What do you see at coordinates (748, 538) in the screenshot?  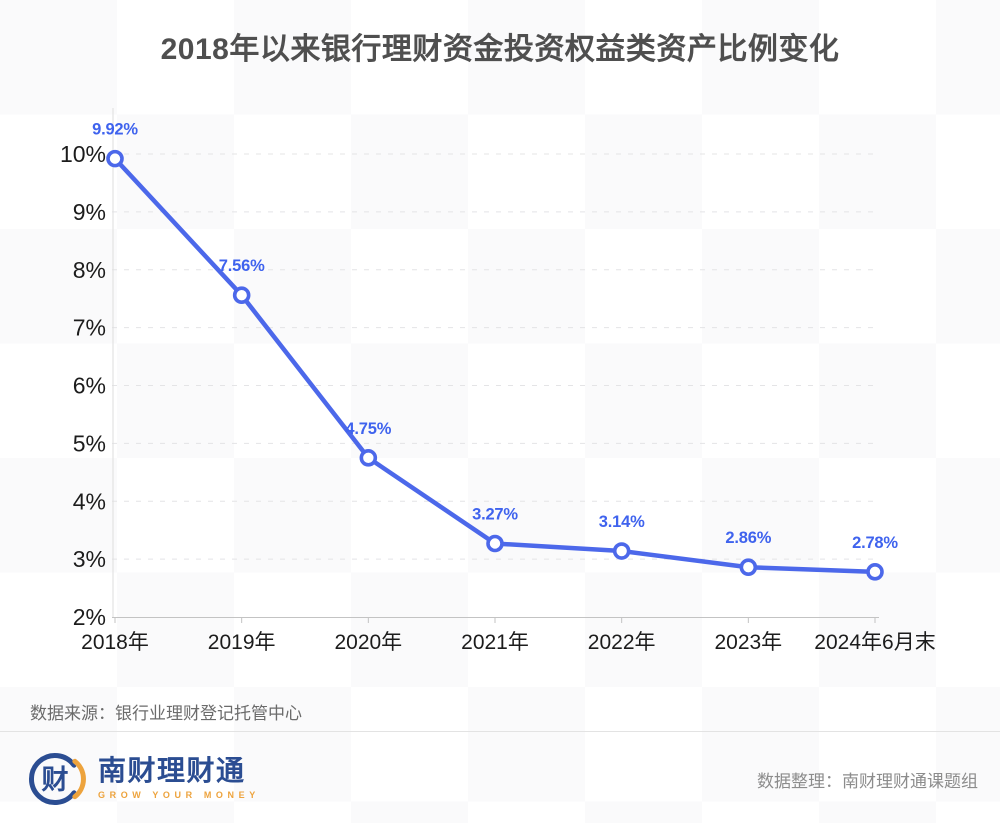 I see `data-point-label: 2.86%` at bounding box center [748, 538].